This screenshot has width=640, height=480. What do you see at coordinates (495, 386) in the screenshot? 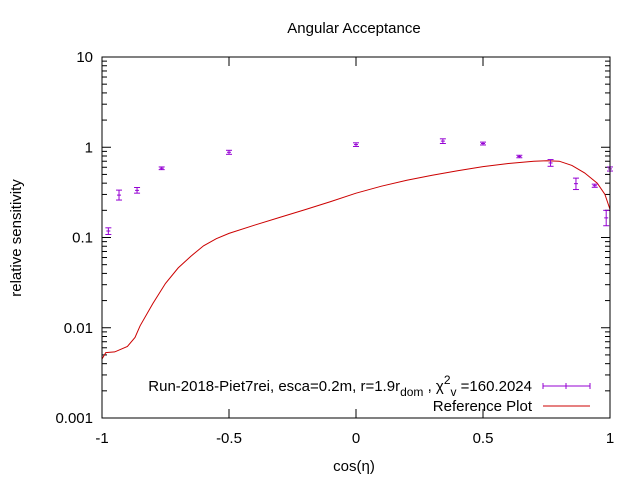
I see `legend-label-data-tail: =160.2024` at bounding box center [495, 386].